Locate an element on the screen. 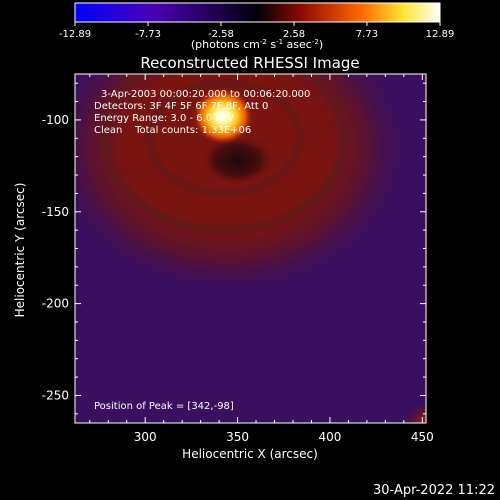 The width and height of the screenshot is (500, 500). colorbar-tick-label: -7.73 is located at coordinates (148, 34).